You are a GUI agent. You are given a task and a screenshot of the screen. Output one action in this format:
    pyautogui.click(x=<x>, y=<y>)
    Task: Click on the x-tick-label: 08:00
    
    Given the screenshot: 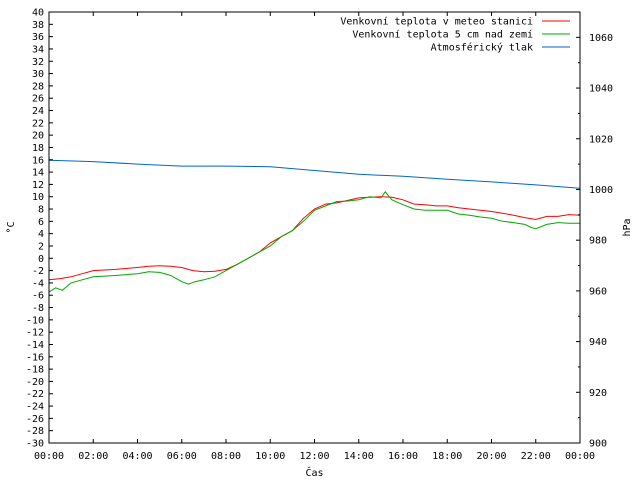 What is the action you would take?
    pyautogui.click(x=226, y=456)
    